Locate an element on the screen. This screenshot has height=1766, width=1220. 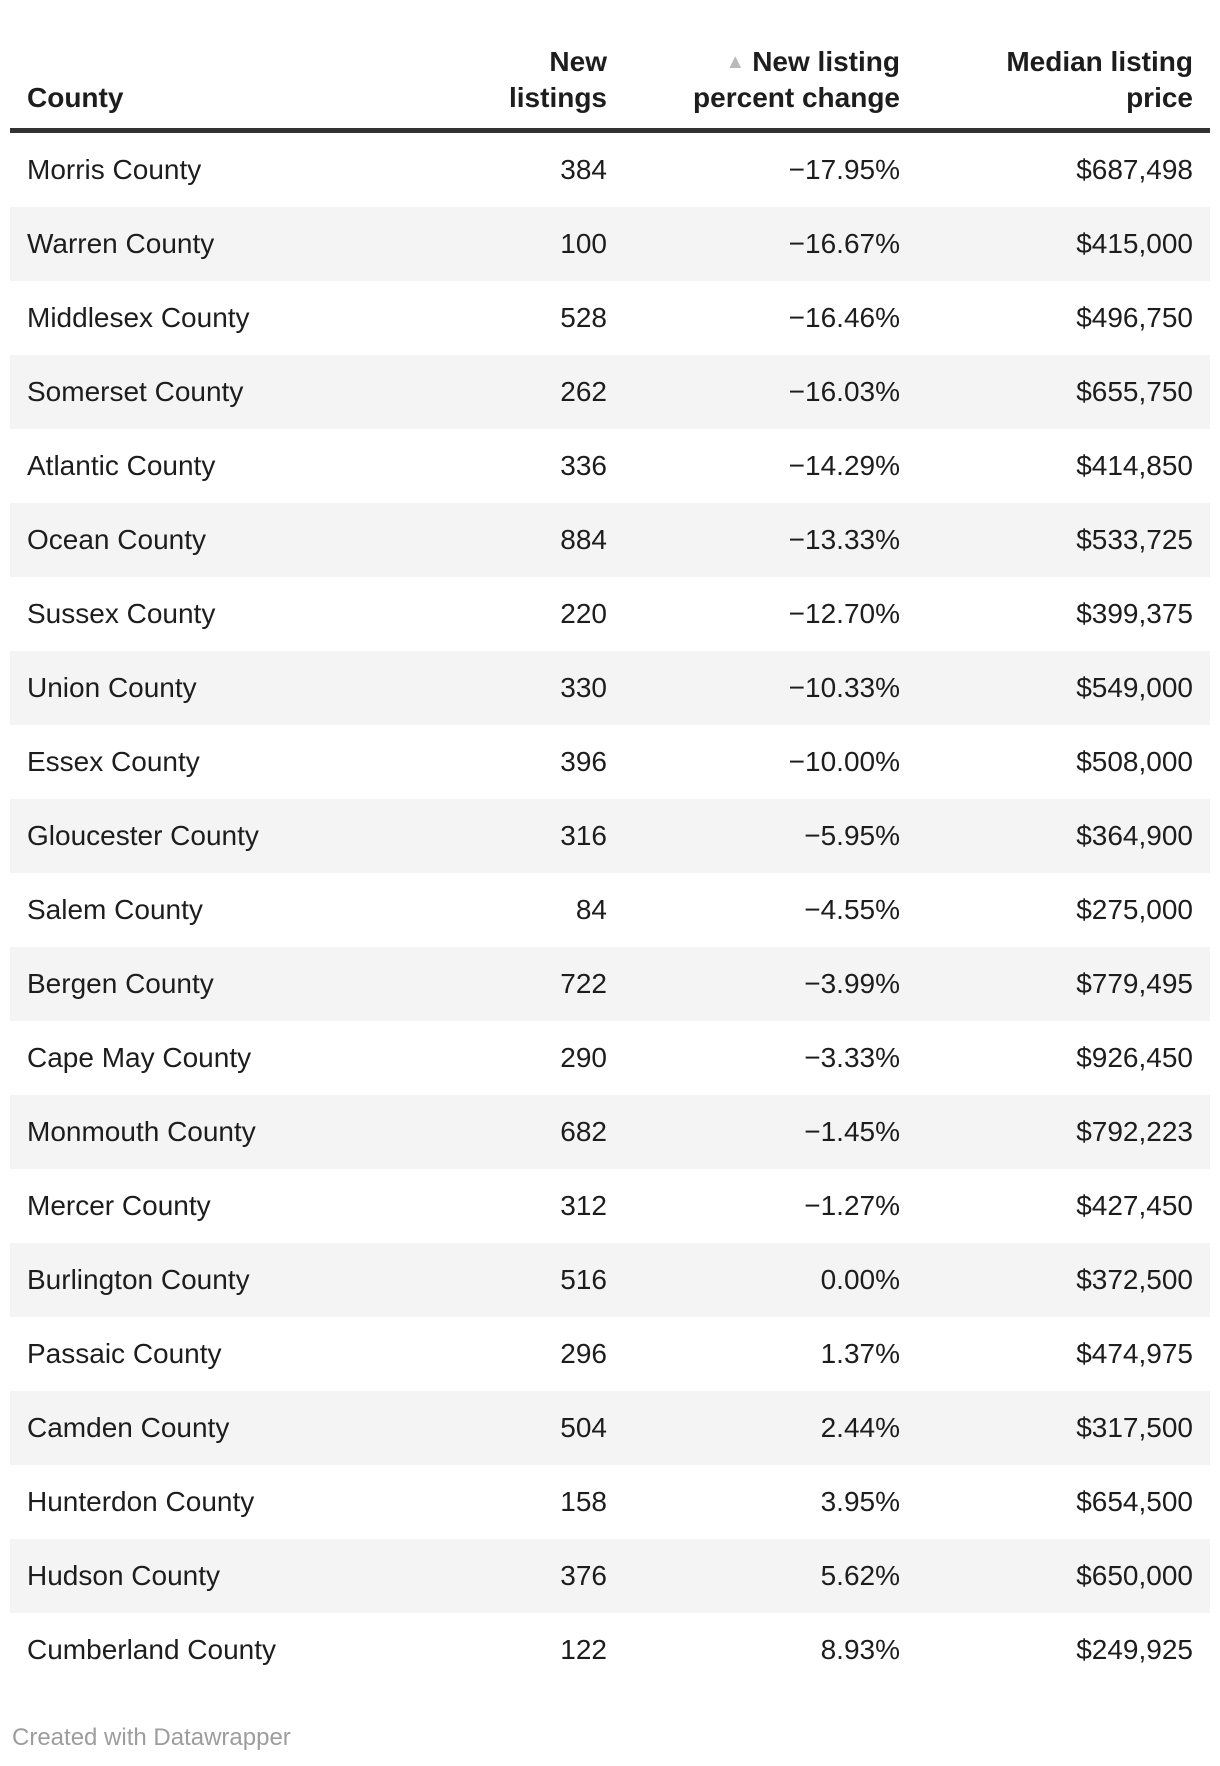
footer: Created with Datawrapper is located at coordinates (616, 1738).